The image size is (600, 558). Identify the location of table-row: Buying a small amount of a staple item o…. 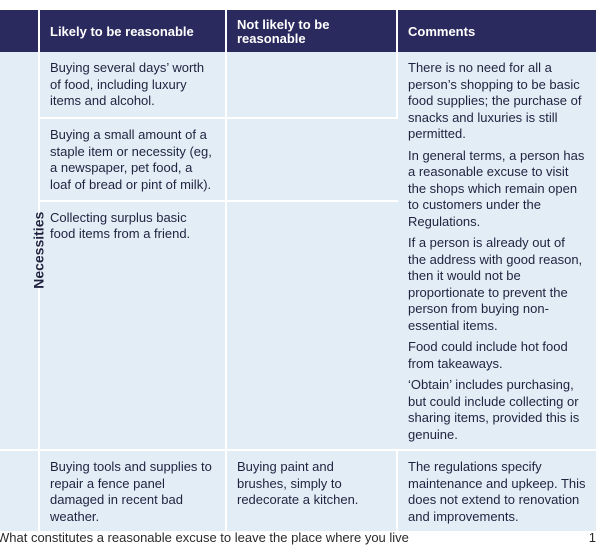
(298, 160).